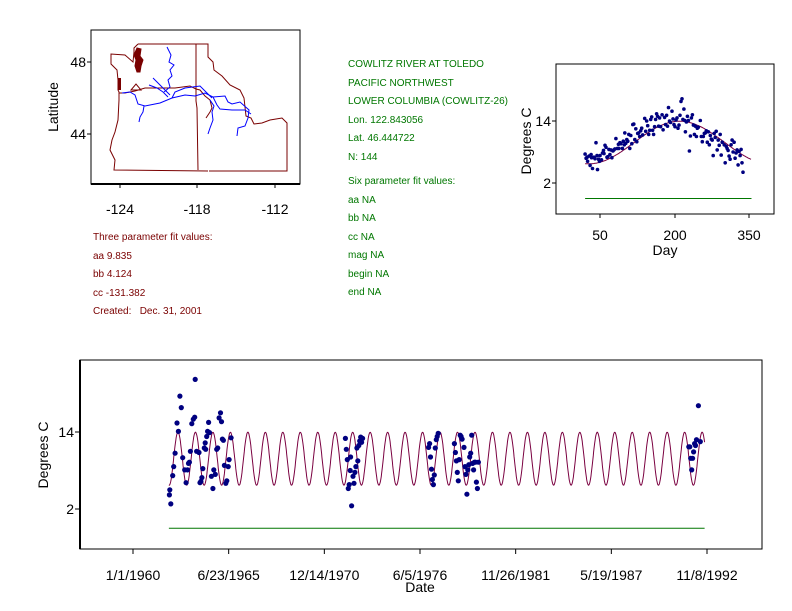  Describe the element at coordinates (434, 442) in the screenshot. I see `timeseries-points` at that location.